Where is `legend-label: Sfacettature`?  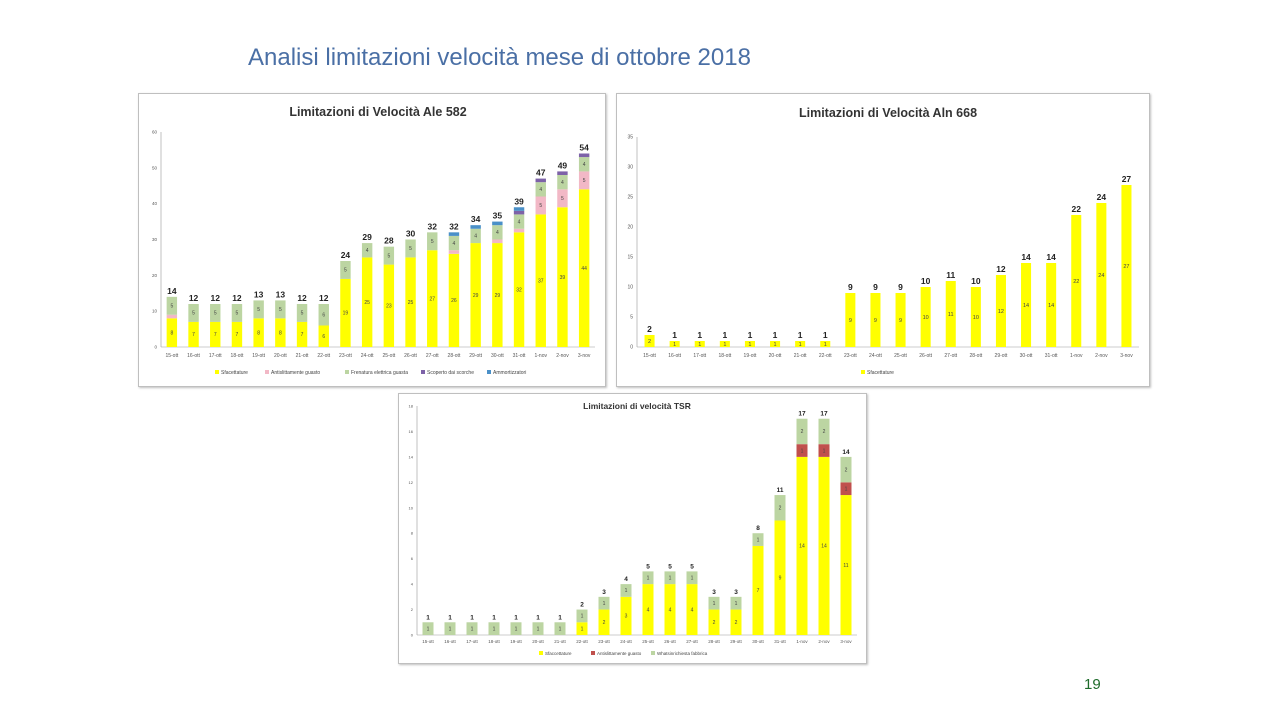
legend-label: Sfacettature is located at coordinates (880, 373).